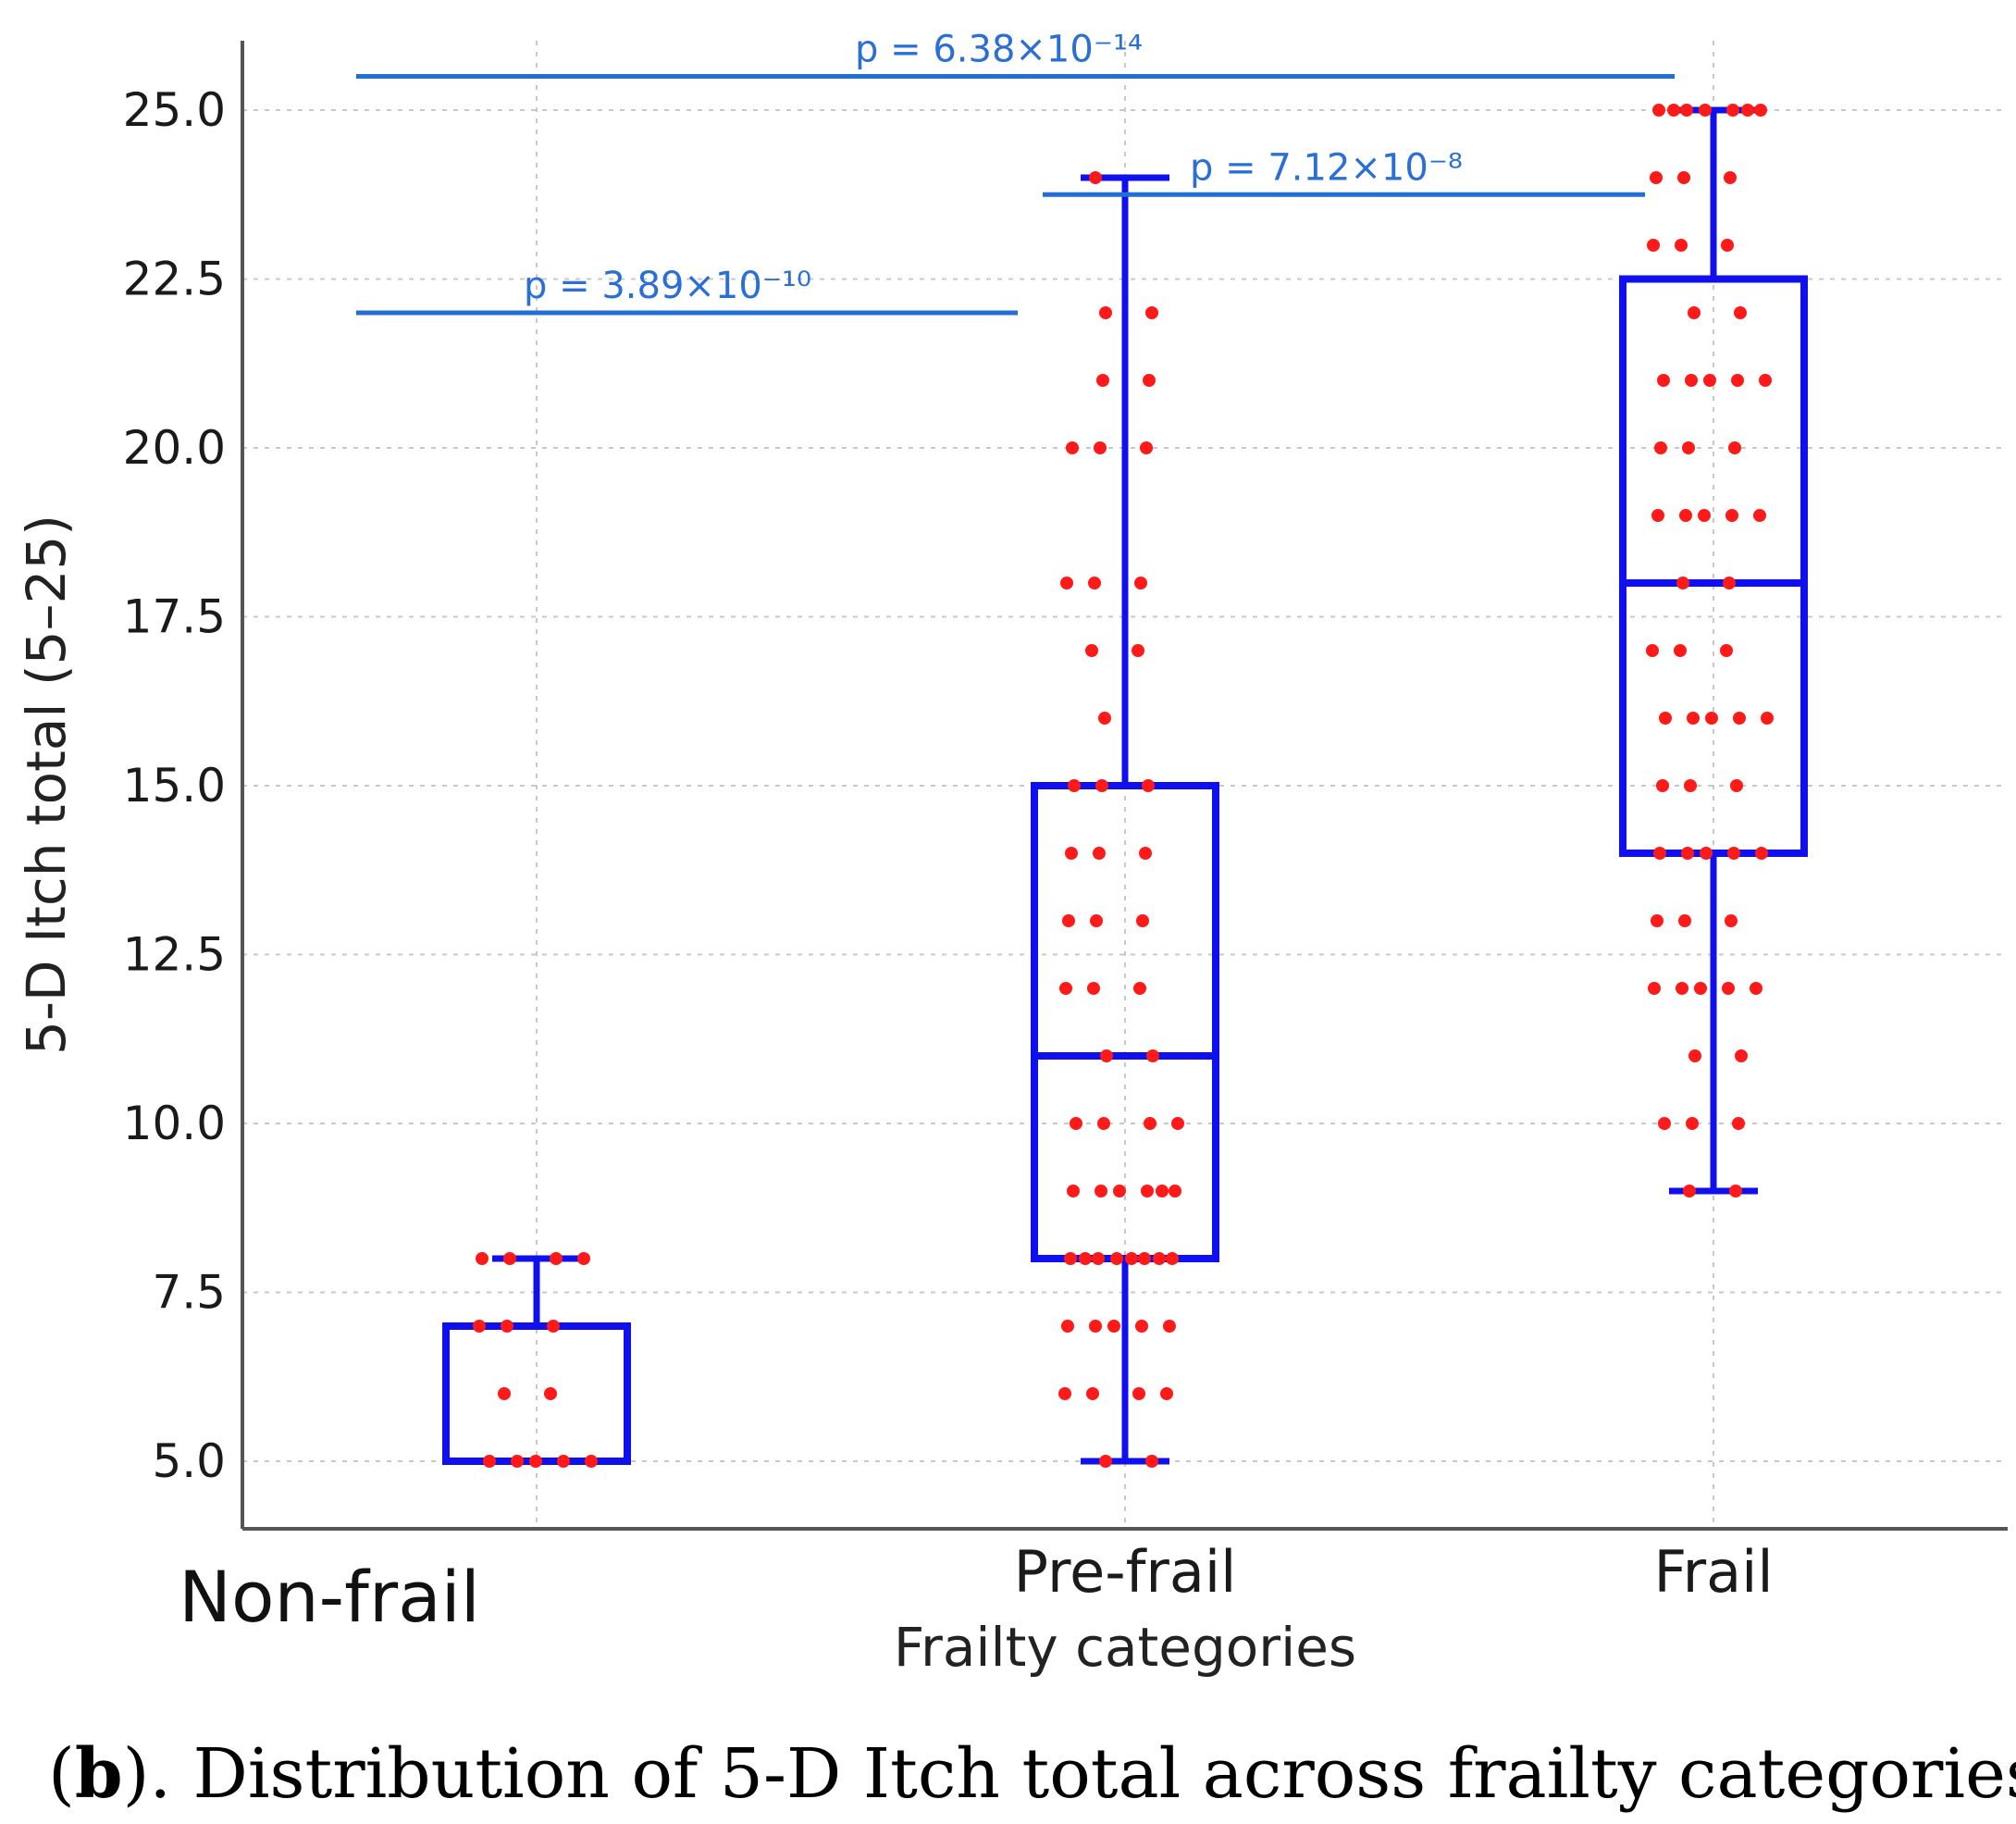  Describe the element at coordinates (976, 1588) in the screenshot. I see `x-axis-ticks: Non-frail Pre-frail Frail` at that location.